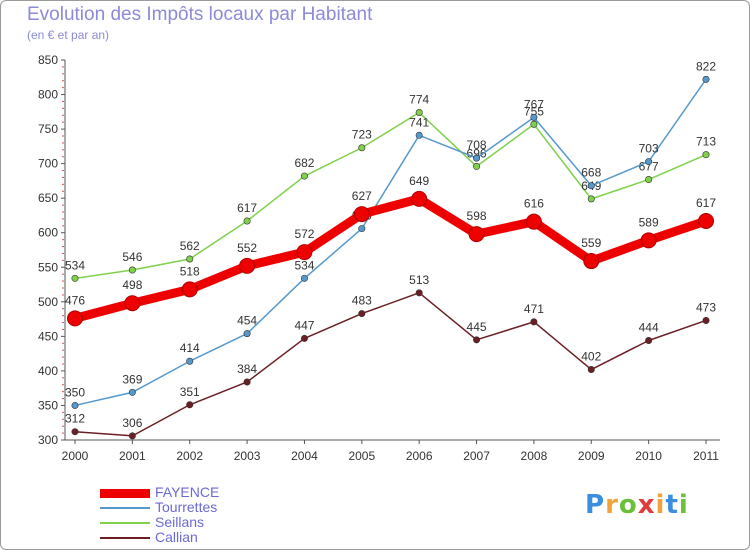 Image resolution: width=750 pixels, height=550 pixels. What do you see at coordinates (361, 456) in the screenshot?
I see `x-tick-label: 2005` at bounding box center [361, 456].